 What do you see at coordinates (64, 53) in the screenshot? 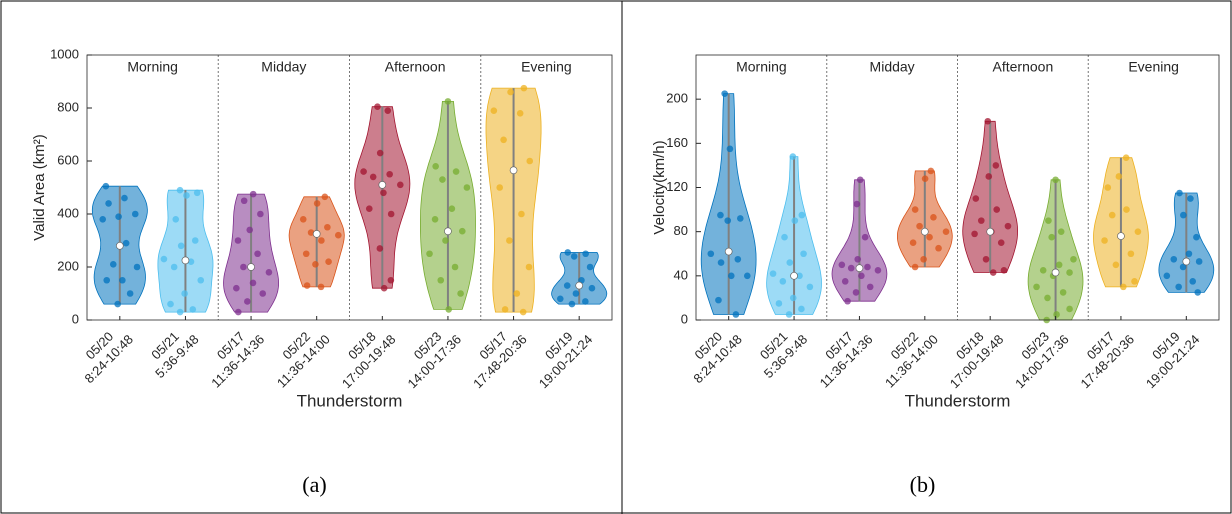
I see `y-tick-label: 1000` at bounding box center [64, 53].